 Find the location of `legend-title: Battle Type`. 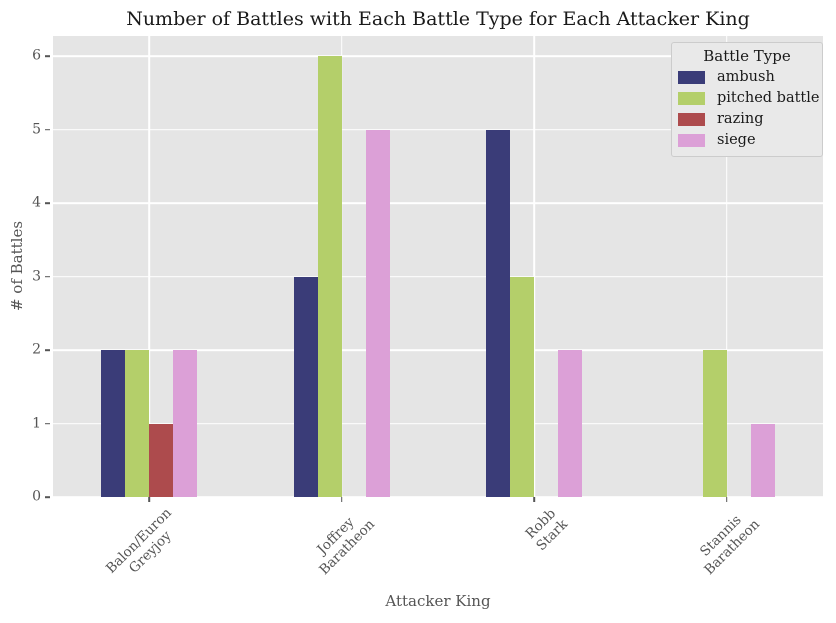

legend-title: Battle Type is located at coordinates (747, 56).